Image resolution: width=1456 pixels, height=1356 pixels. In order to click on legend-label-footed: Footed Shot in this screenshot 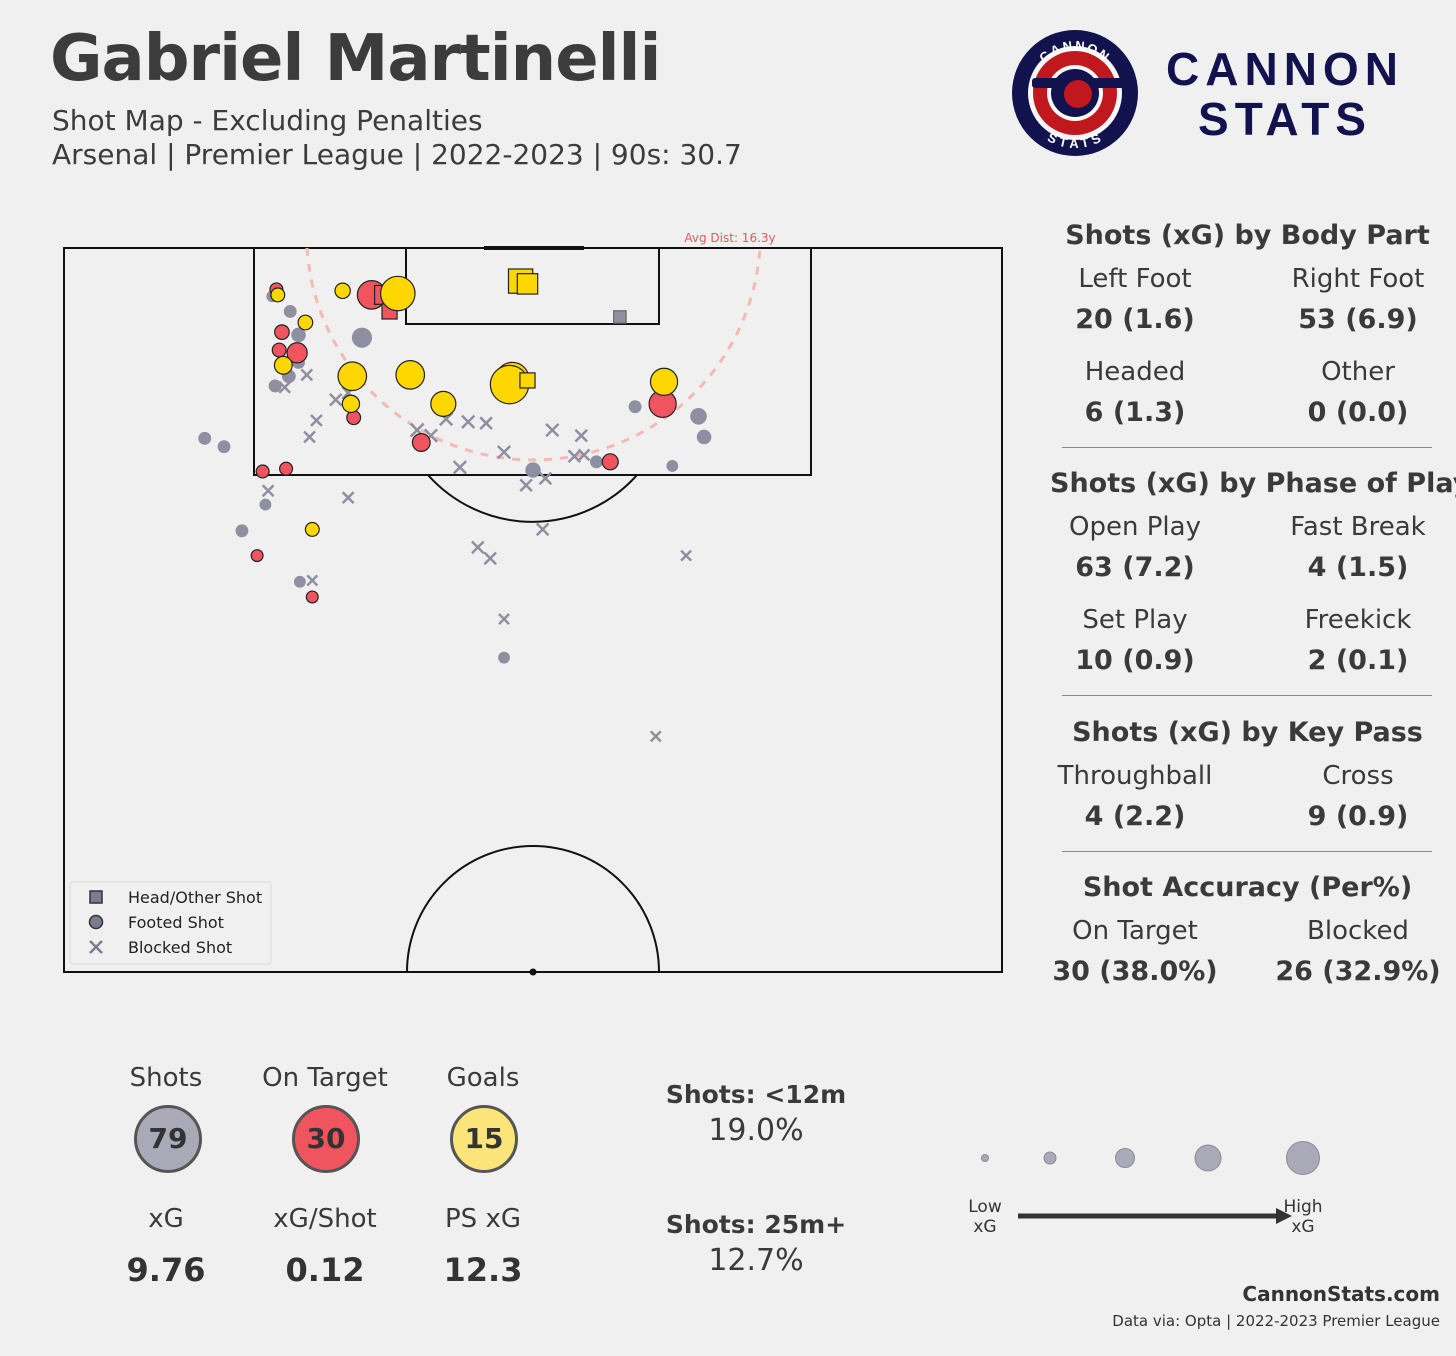, I will do `click(176, 922)`.